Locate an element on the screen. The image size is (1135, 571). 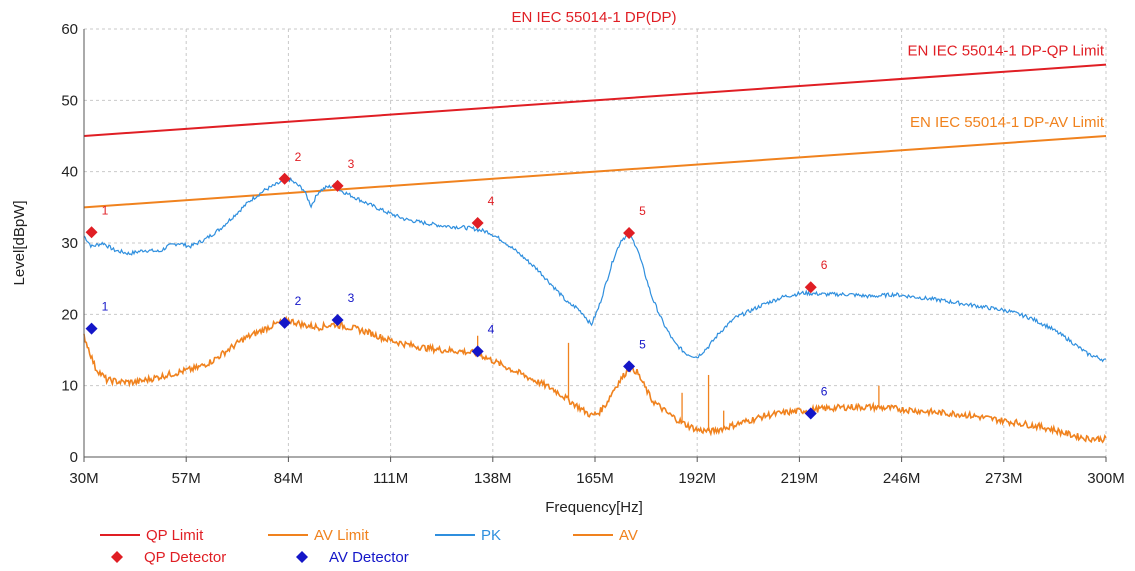
x-tick-label: 246M is located at coordinates (902, 478).